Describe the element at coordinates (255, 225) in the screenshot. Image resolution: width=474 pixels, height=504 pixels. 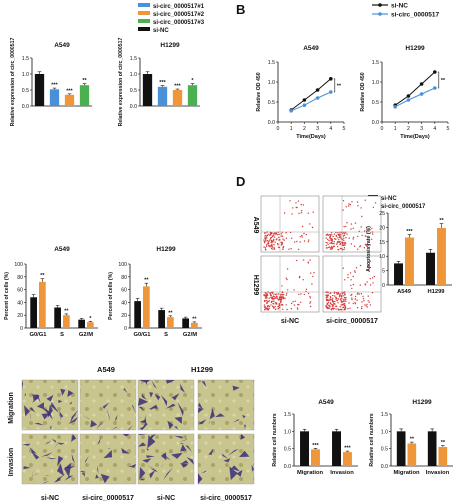
I see `flow-row-label: A549` at that location.